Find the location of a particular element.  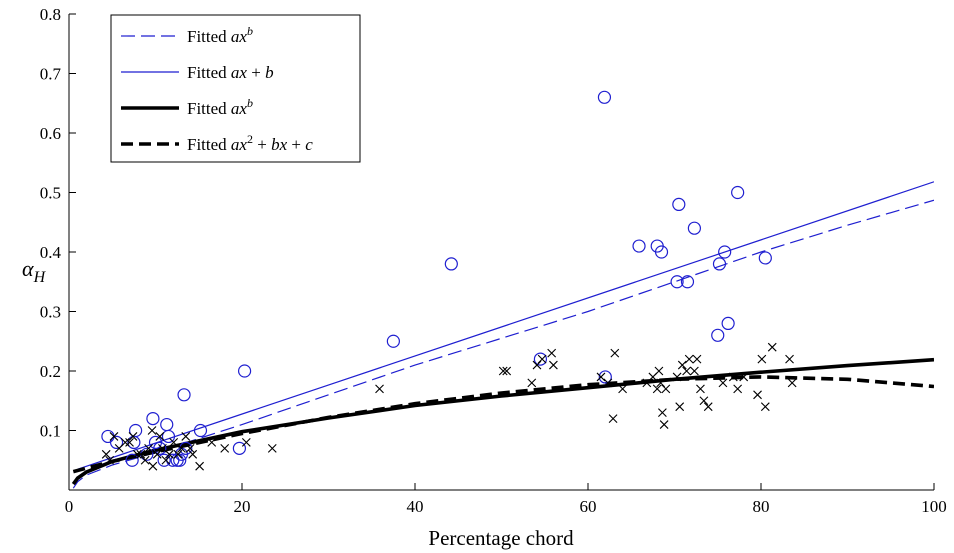

x-tick-label: 60 is located at coordinates (588, 506).